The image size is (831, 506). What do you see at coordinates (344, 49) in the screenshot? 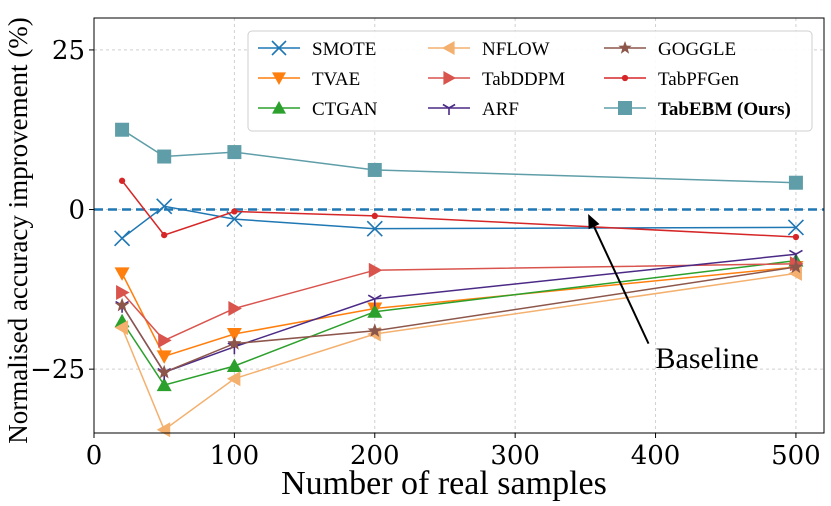
I see `legend-label: SMOTE` at bounding box center [344, 49].